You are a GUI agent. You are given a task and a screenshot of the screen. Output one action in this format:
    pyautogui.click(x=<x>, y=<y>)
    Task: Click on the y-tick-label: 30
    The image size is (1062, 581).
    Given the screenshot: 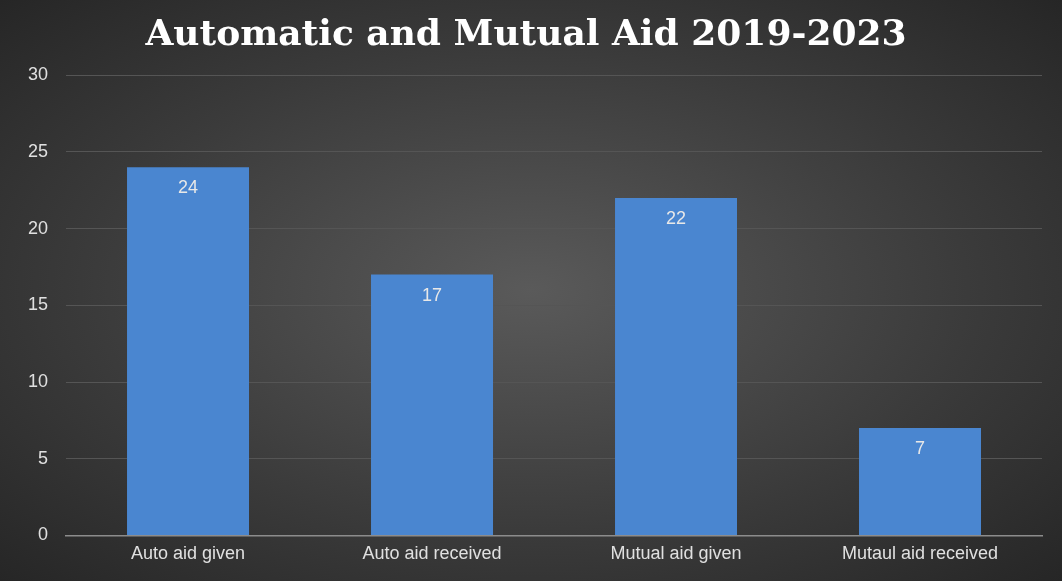 What is the action you would take?
    pyautogui.click(x=38, y=74)
    